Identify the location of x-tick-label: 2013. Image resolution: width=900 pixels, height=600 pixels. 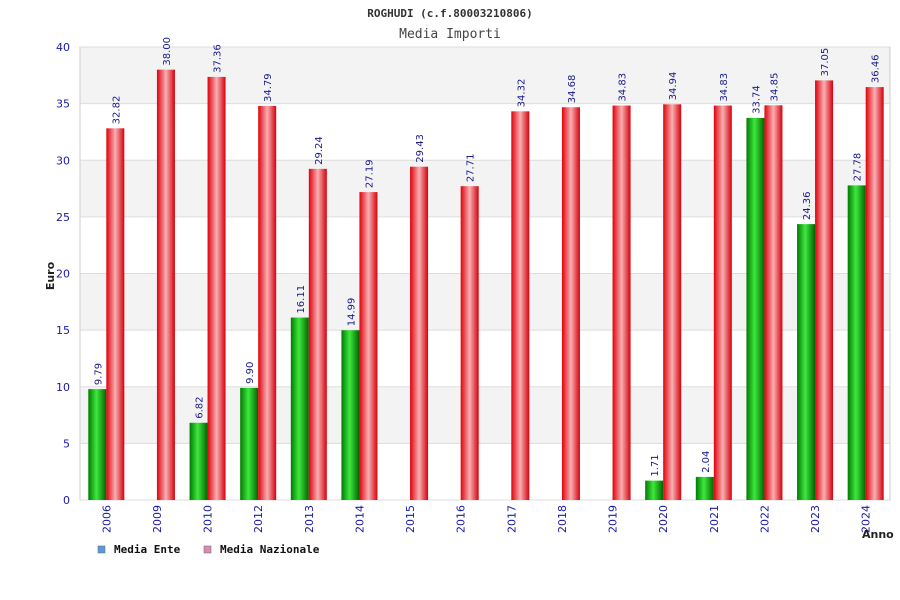
(309, 519).